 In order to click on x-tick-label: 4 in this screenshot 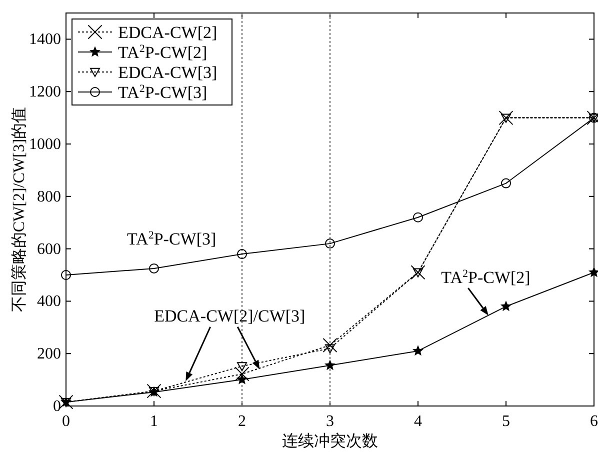, I will do `click(418, 421)`.